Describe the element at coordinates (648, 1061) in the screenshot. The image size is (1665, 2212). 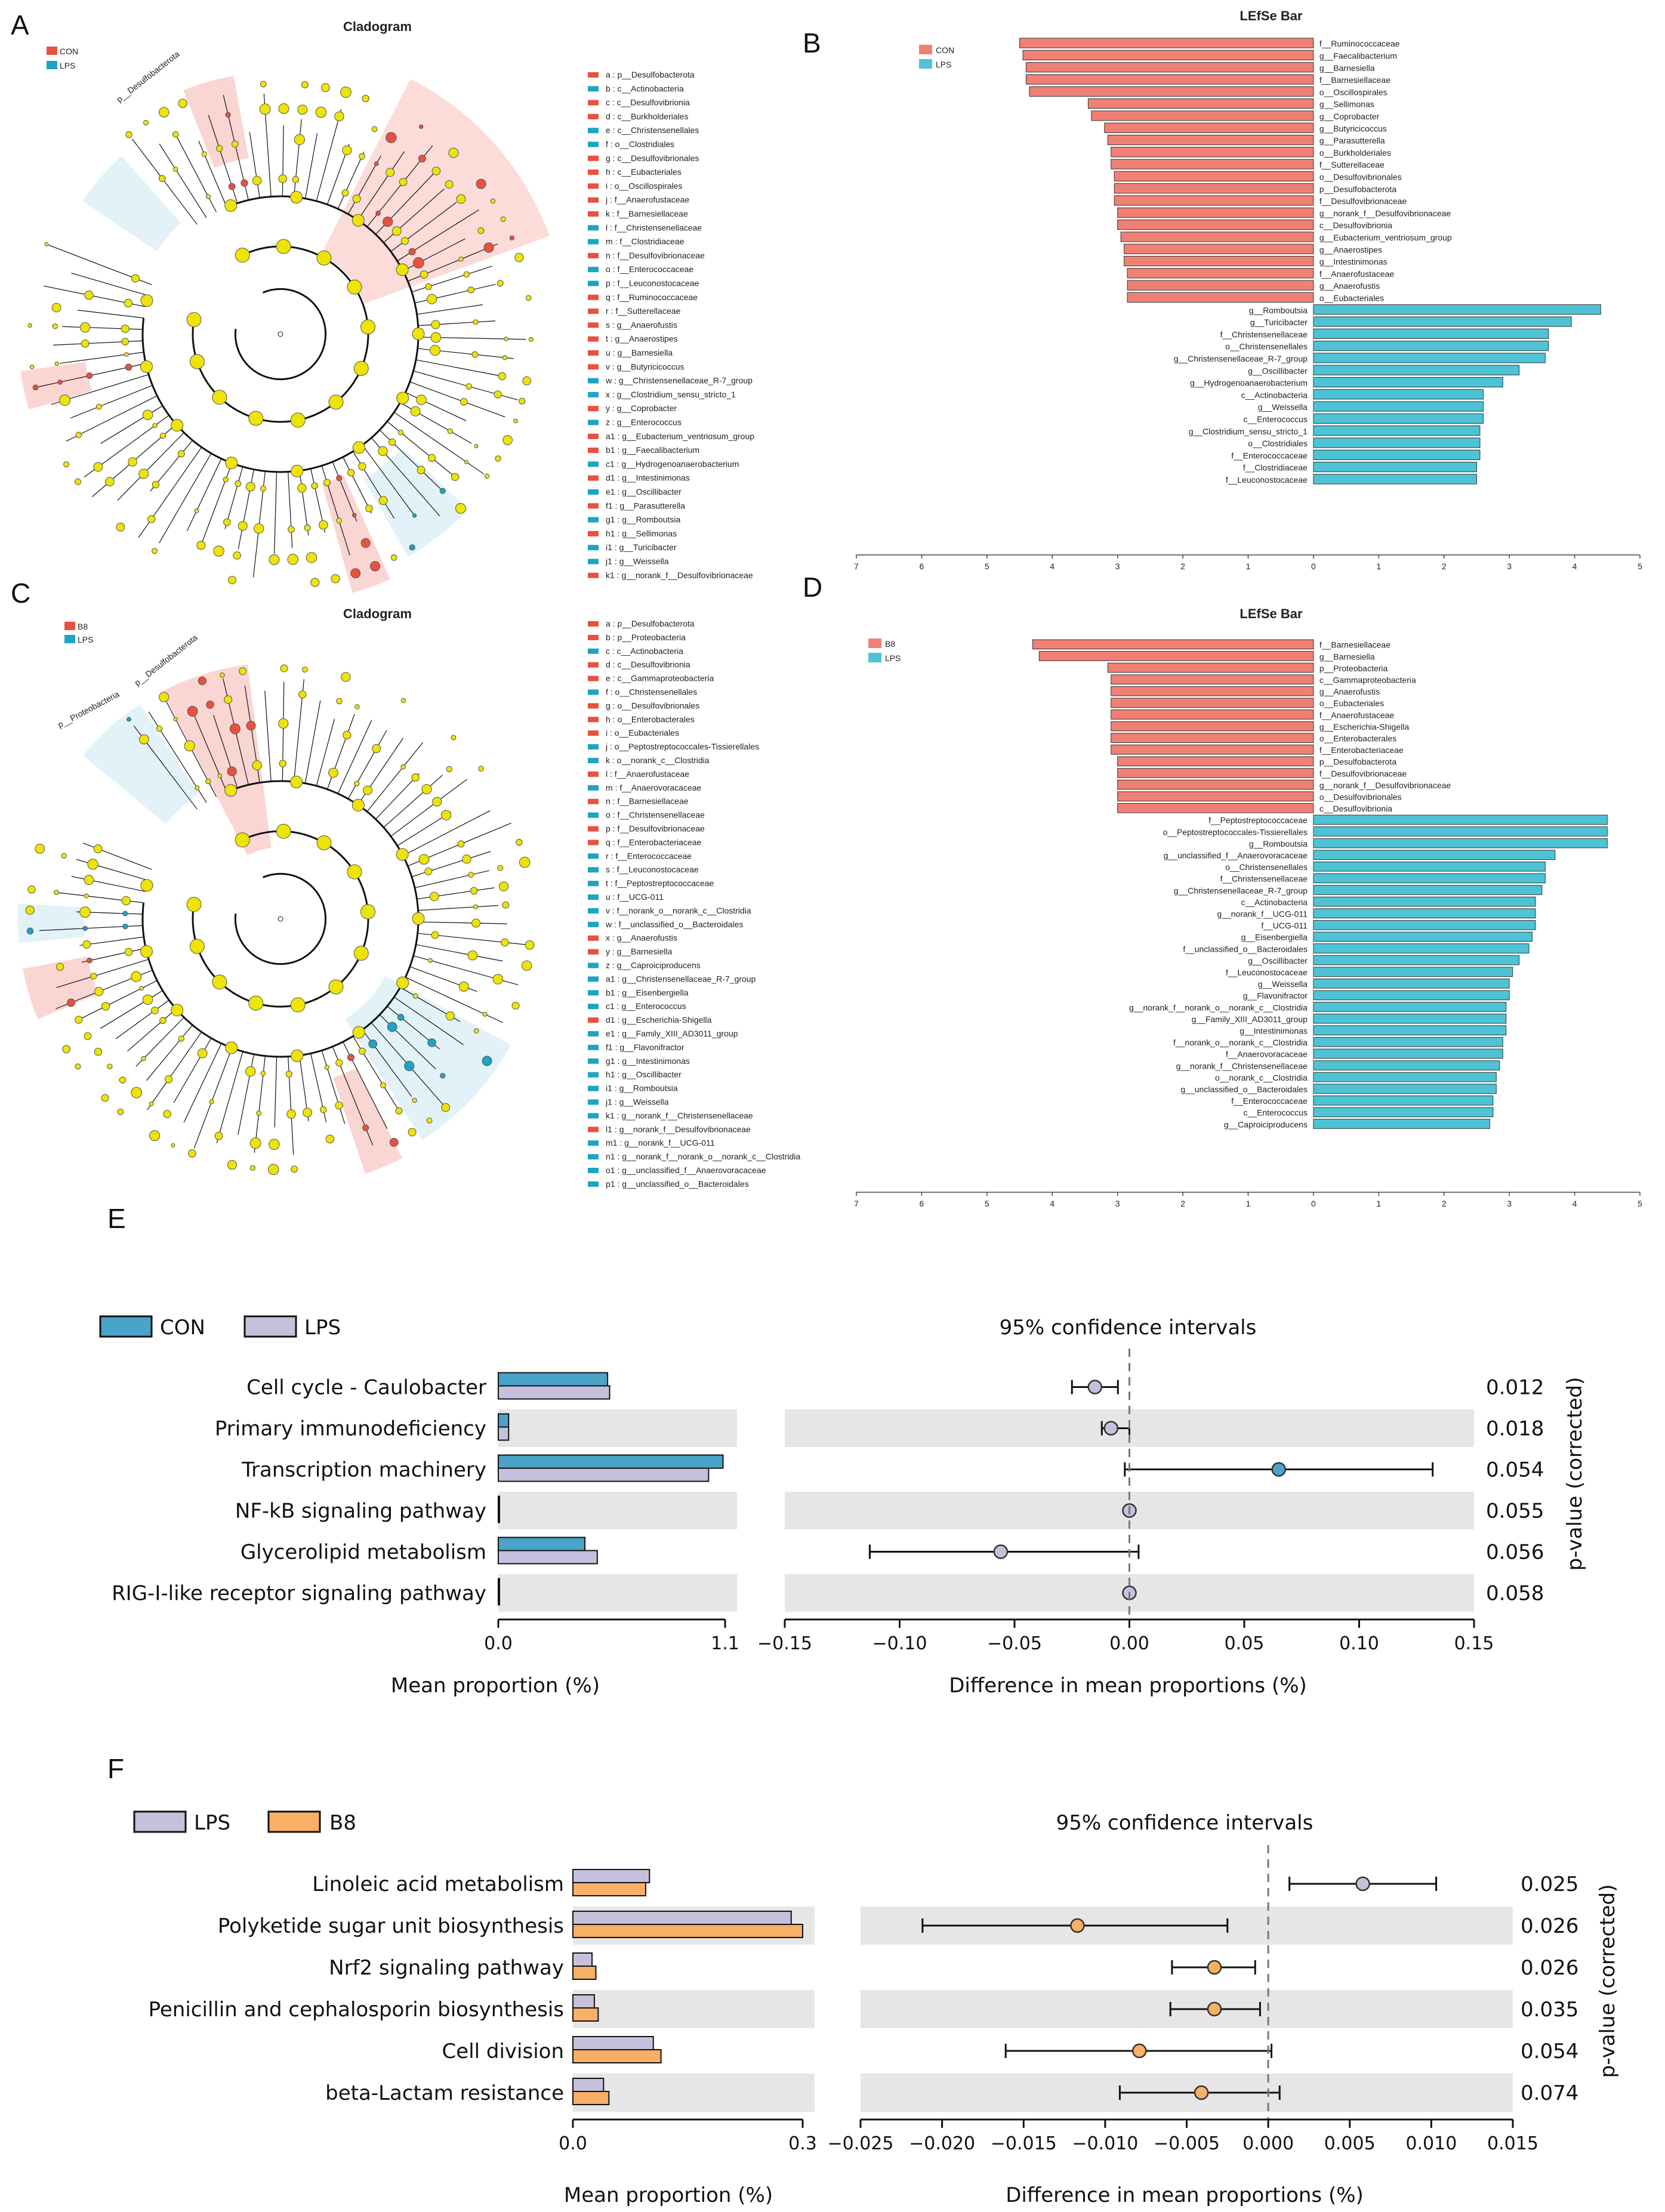
I see `key-label: g1 : g__Intestinimonas` at that location.